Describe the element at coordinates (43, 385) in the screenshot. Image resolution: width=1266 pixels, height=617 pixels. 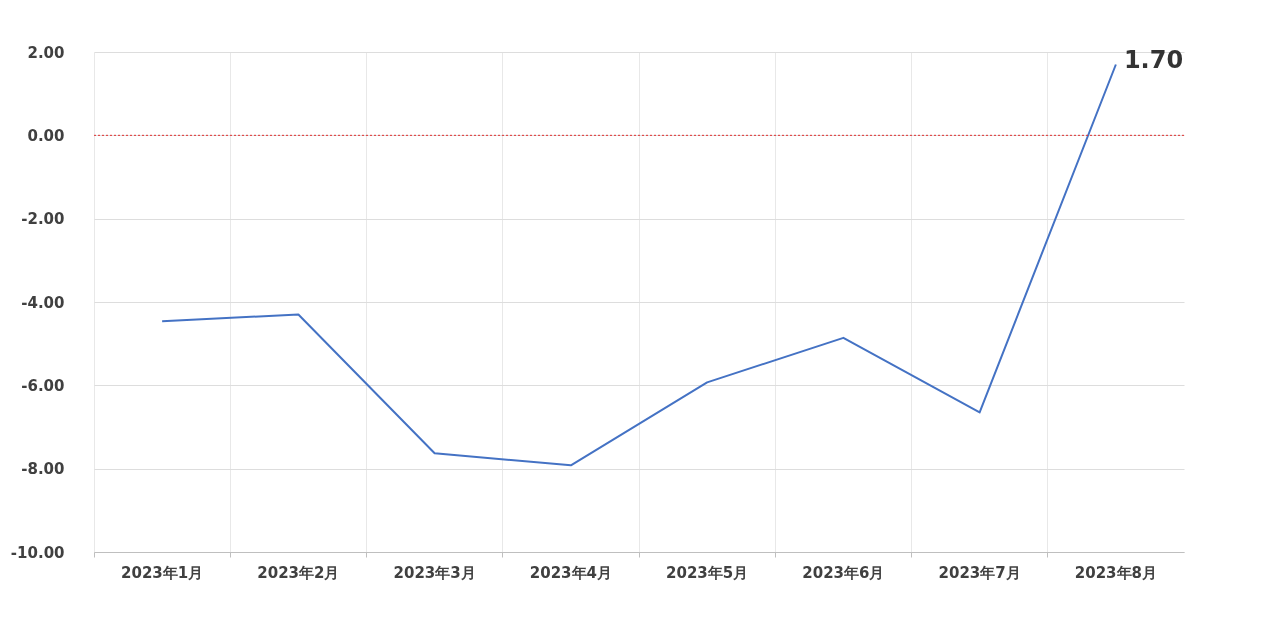
I see `y-tick-label: -6.00` at that location.